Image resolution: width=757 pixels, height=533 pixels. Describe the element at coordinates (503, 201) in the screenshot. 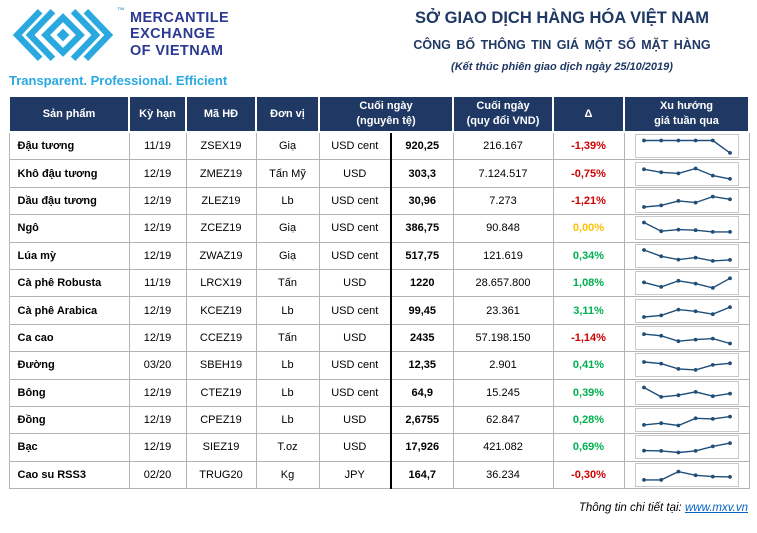

I see `cell-vnd: 7.273` at that location.